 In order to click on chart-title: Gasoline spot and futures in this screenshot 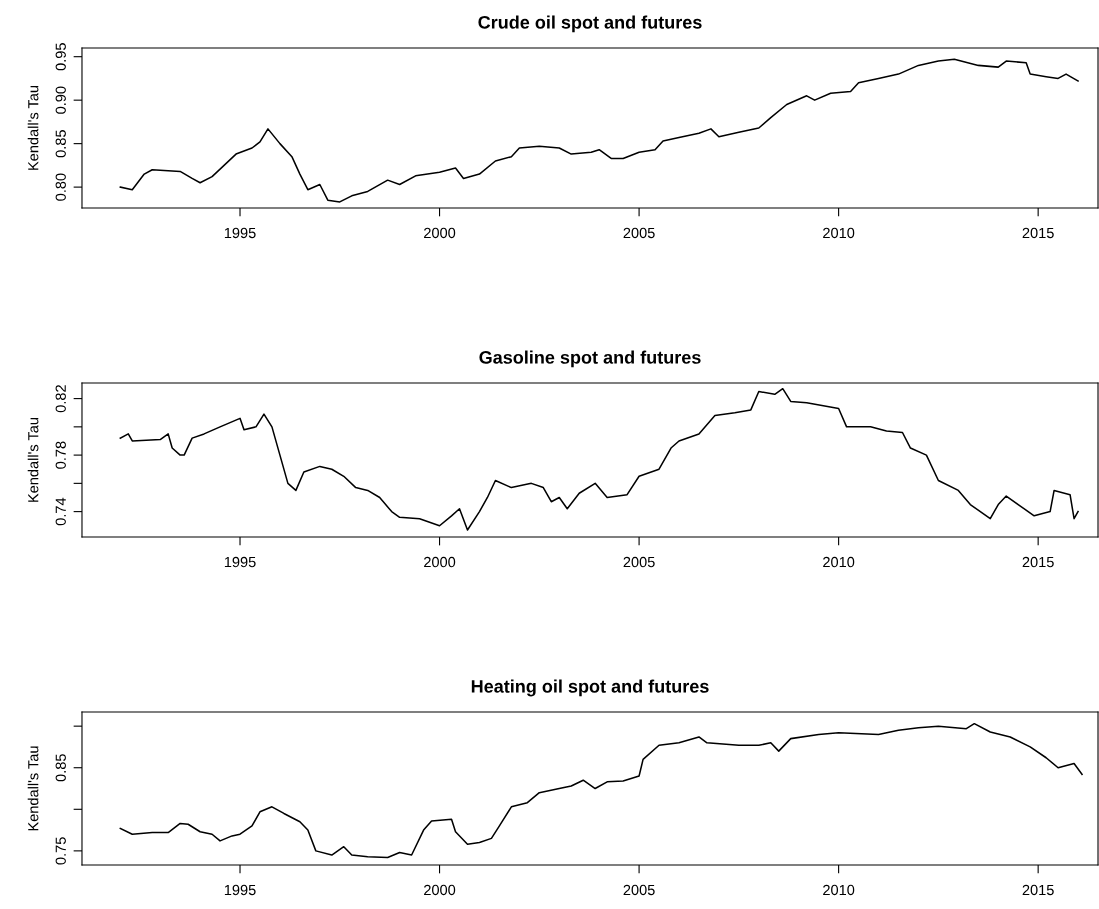, I will do `click(590, 359)`.